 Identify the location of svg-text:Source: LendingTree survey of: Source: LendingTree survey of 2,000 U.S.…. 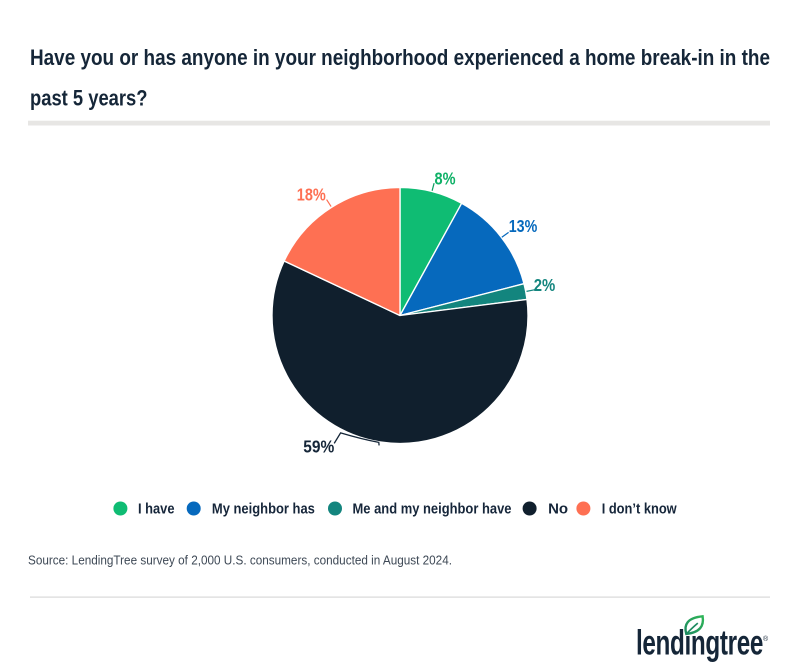
(240, 561).